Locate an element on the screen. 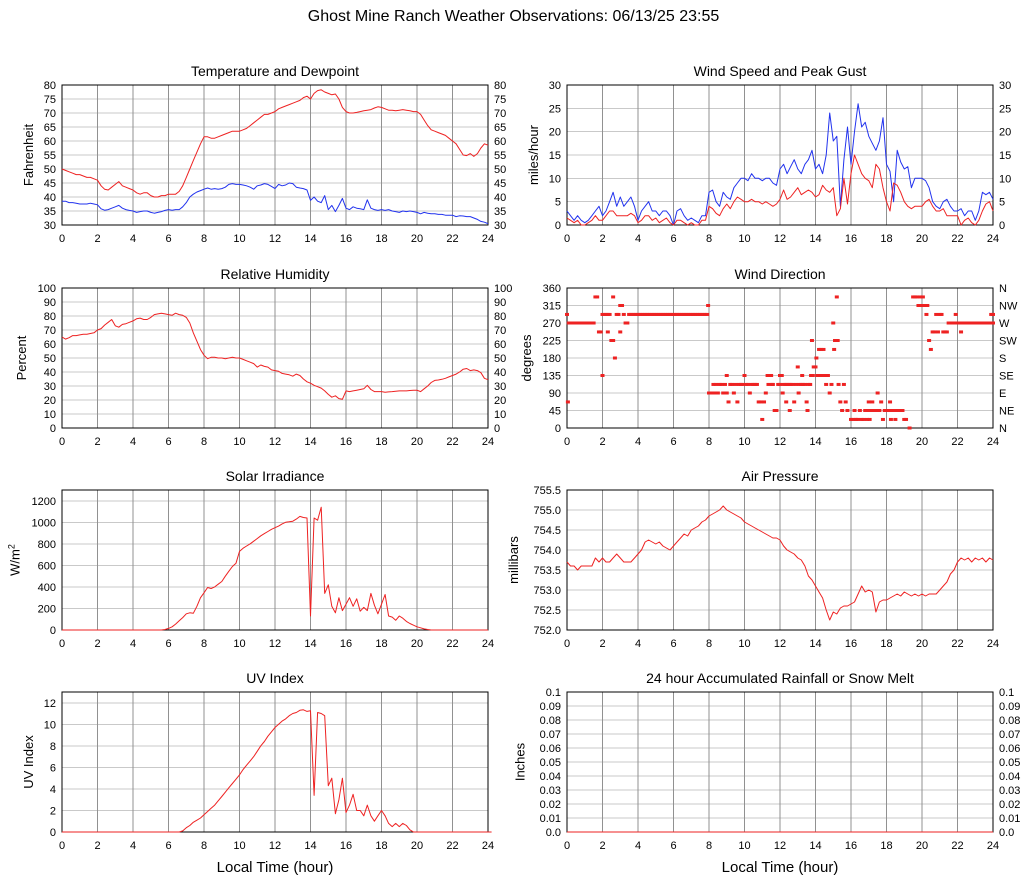  y-tick-label-right: 60 is located at coordinates (500, 345).